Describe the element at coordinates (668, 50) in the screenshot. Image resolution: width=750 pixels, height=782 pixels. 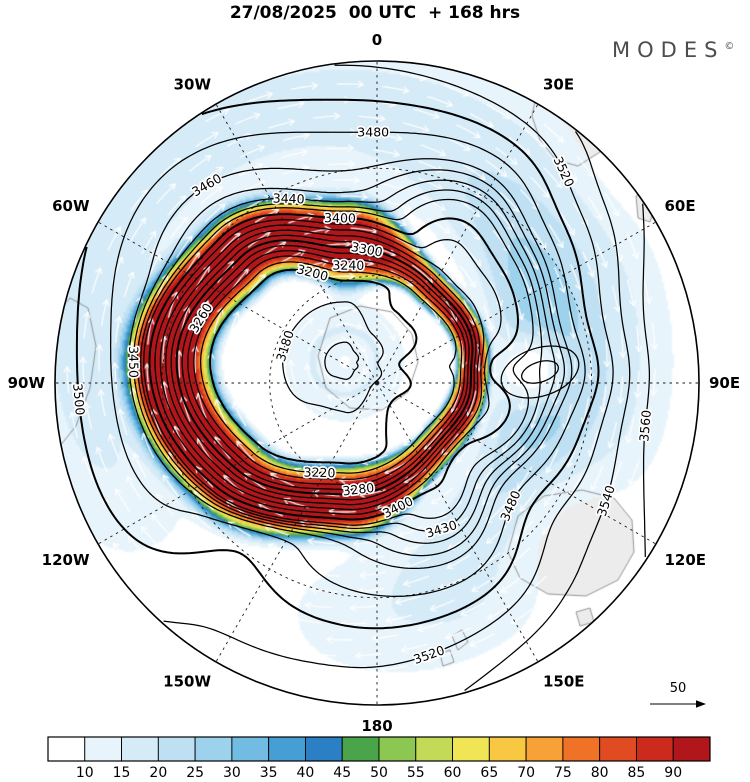
I see `brand-name: MODES` at that location.